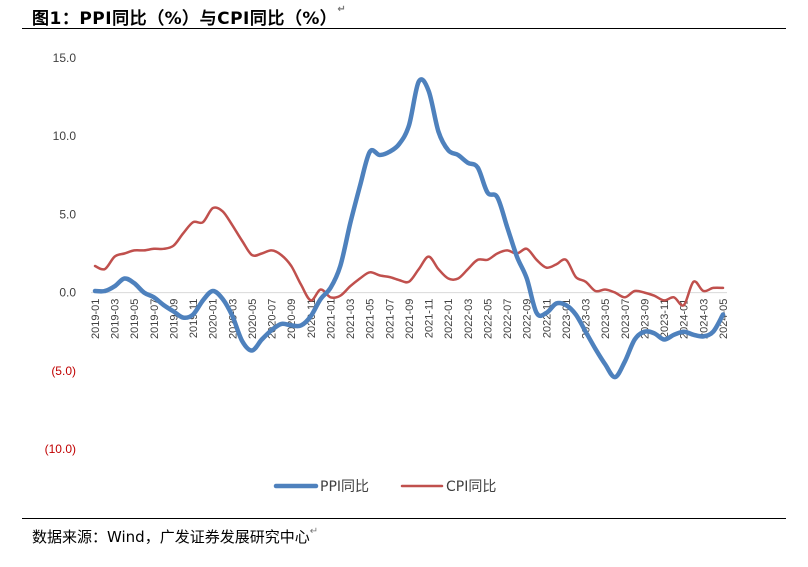 Image resolution: width=808 pixels, height=567 pixels. What do you see at coordinates (253, 319) in the screenshot?
I see `x-tick-label: 2020-05` at bounding box center [253, 319].